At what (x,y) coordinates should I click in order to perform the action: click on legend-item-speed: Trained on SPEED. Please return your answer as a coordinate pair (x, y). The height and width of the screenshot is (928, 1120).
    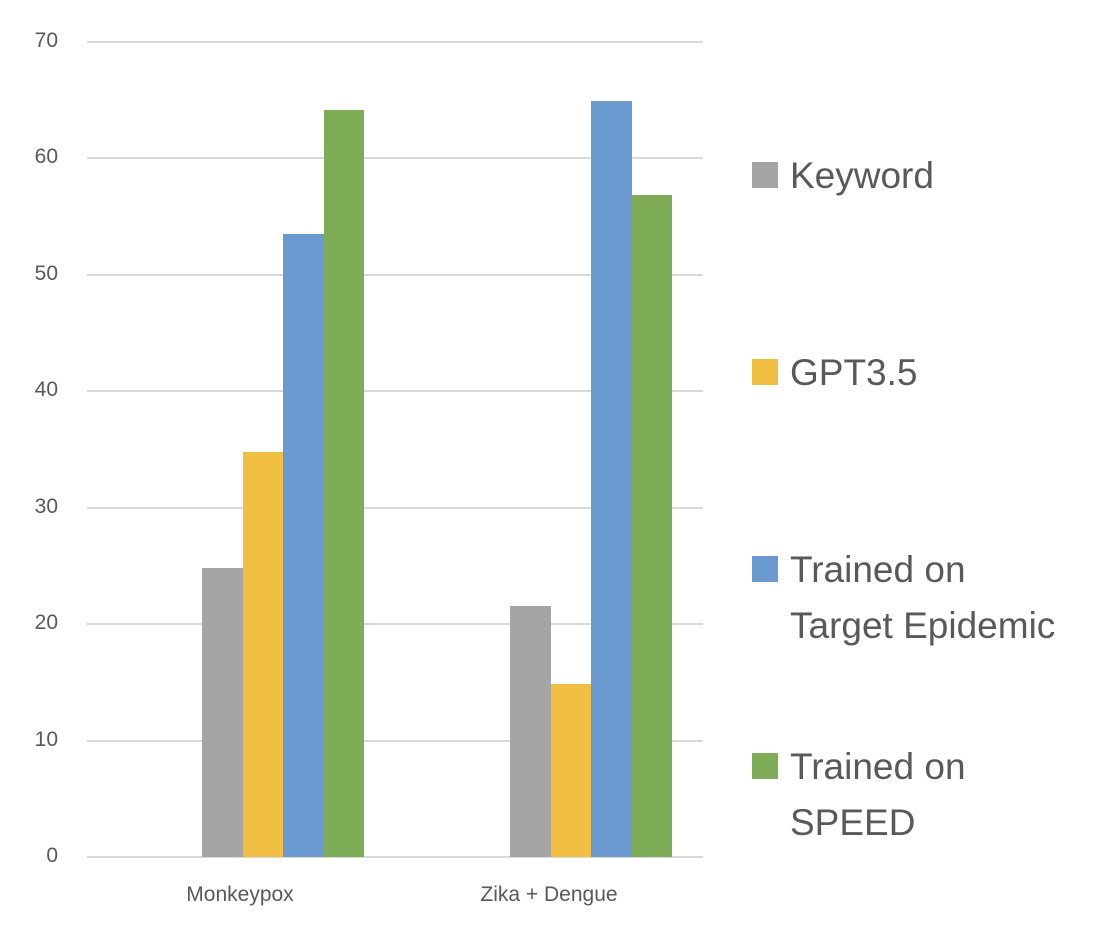
    Looking at the image, I should click on (931, 795).